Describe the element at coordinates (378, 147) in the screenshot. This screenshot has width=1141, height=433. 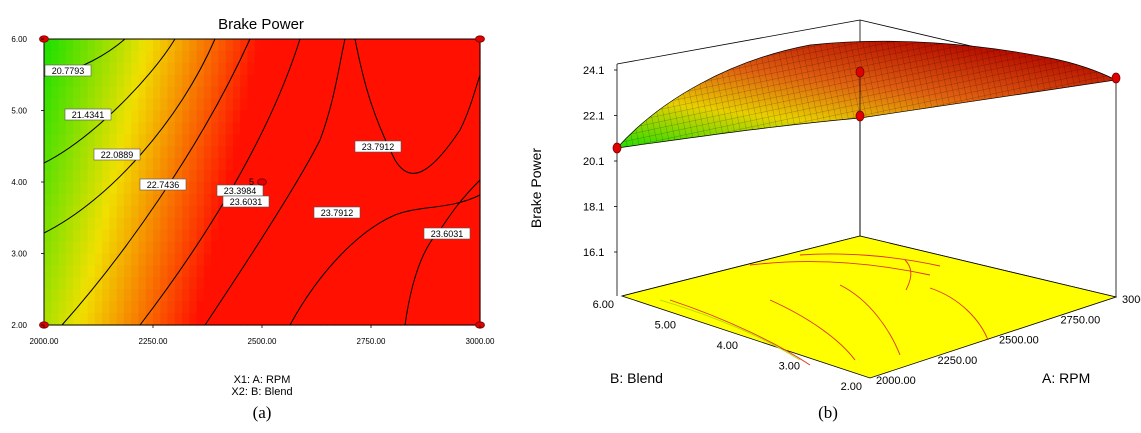
I see `svg-text: 23.7912` at that location.